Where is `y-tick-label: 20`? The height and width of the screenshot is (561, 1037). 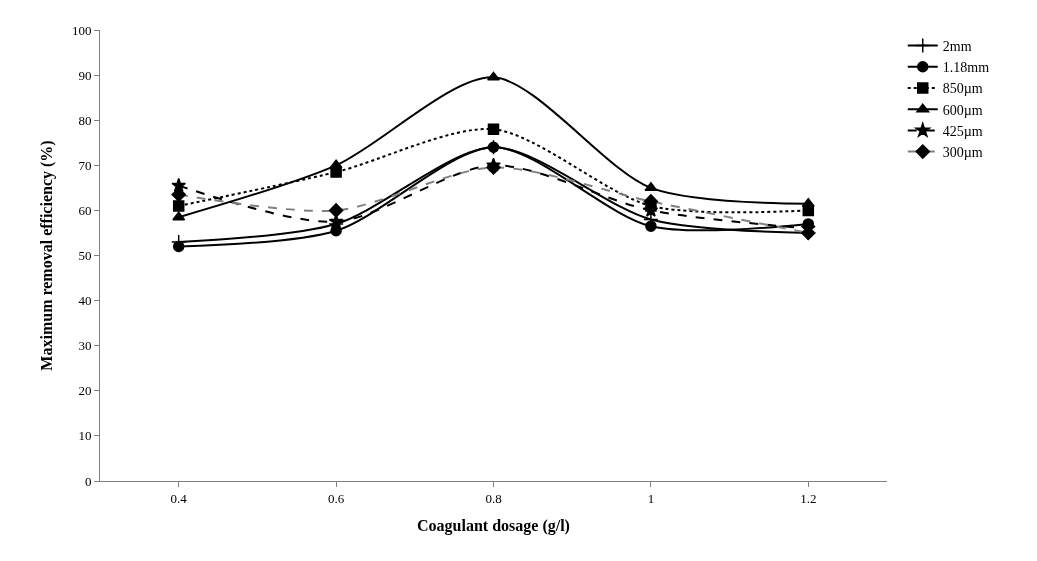 y-tick-label: 20 is located at coordinates (85, 391).